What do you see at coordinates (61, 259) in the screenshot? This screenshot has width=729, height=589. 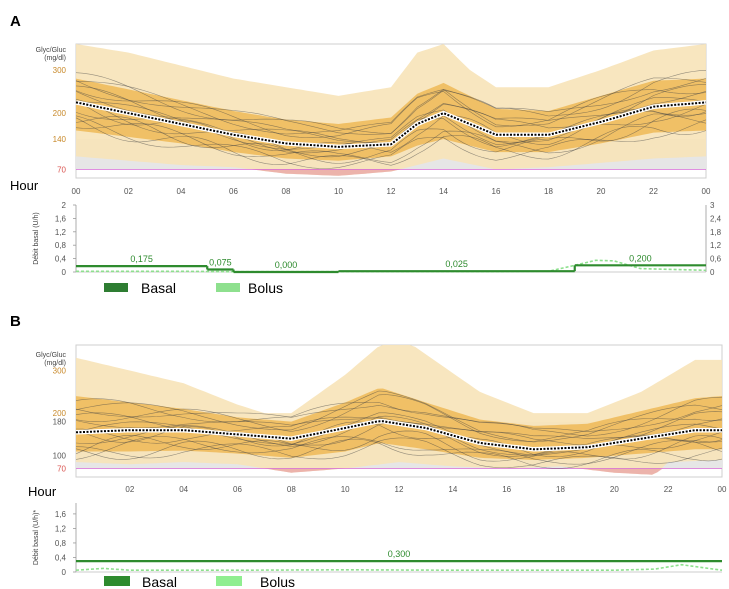 I see `basal-y-tick-label: 0,4` at bounding box center [61, 259].